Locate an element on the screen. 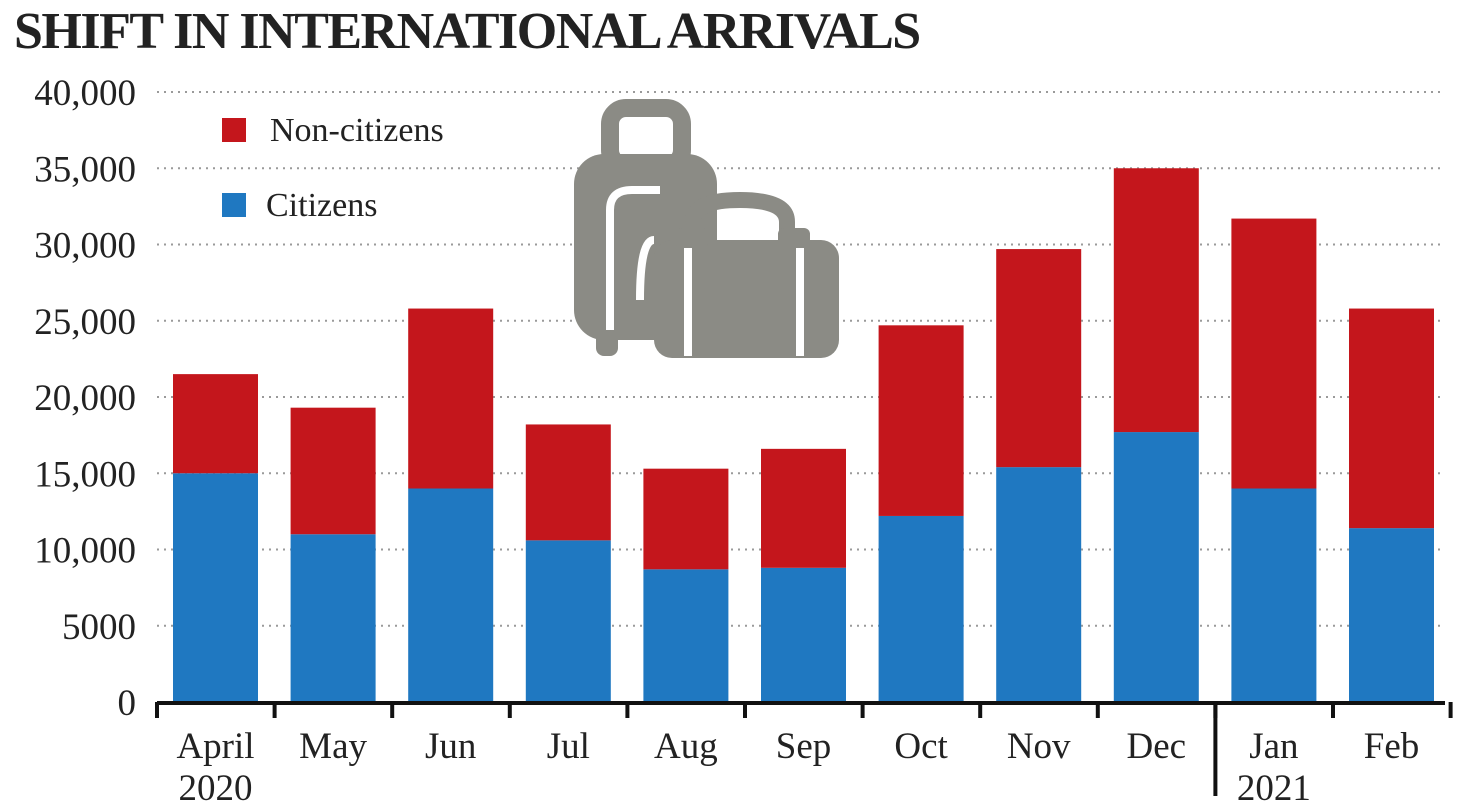 The width and height of the screenshot is (1466, 811). x-tick-label: Oct is located at coordinates (921, 746).